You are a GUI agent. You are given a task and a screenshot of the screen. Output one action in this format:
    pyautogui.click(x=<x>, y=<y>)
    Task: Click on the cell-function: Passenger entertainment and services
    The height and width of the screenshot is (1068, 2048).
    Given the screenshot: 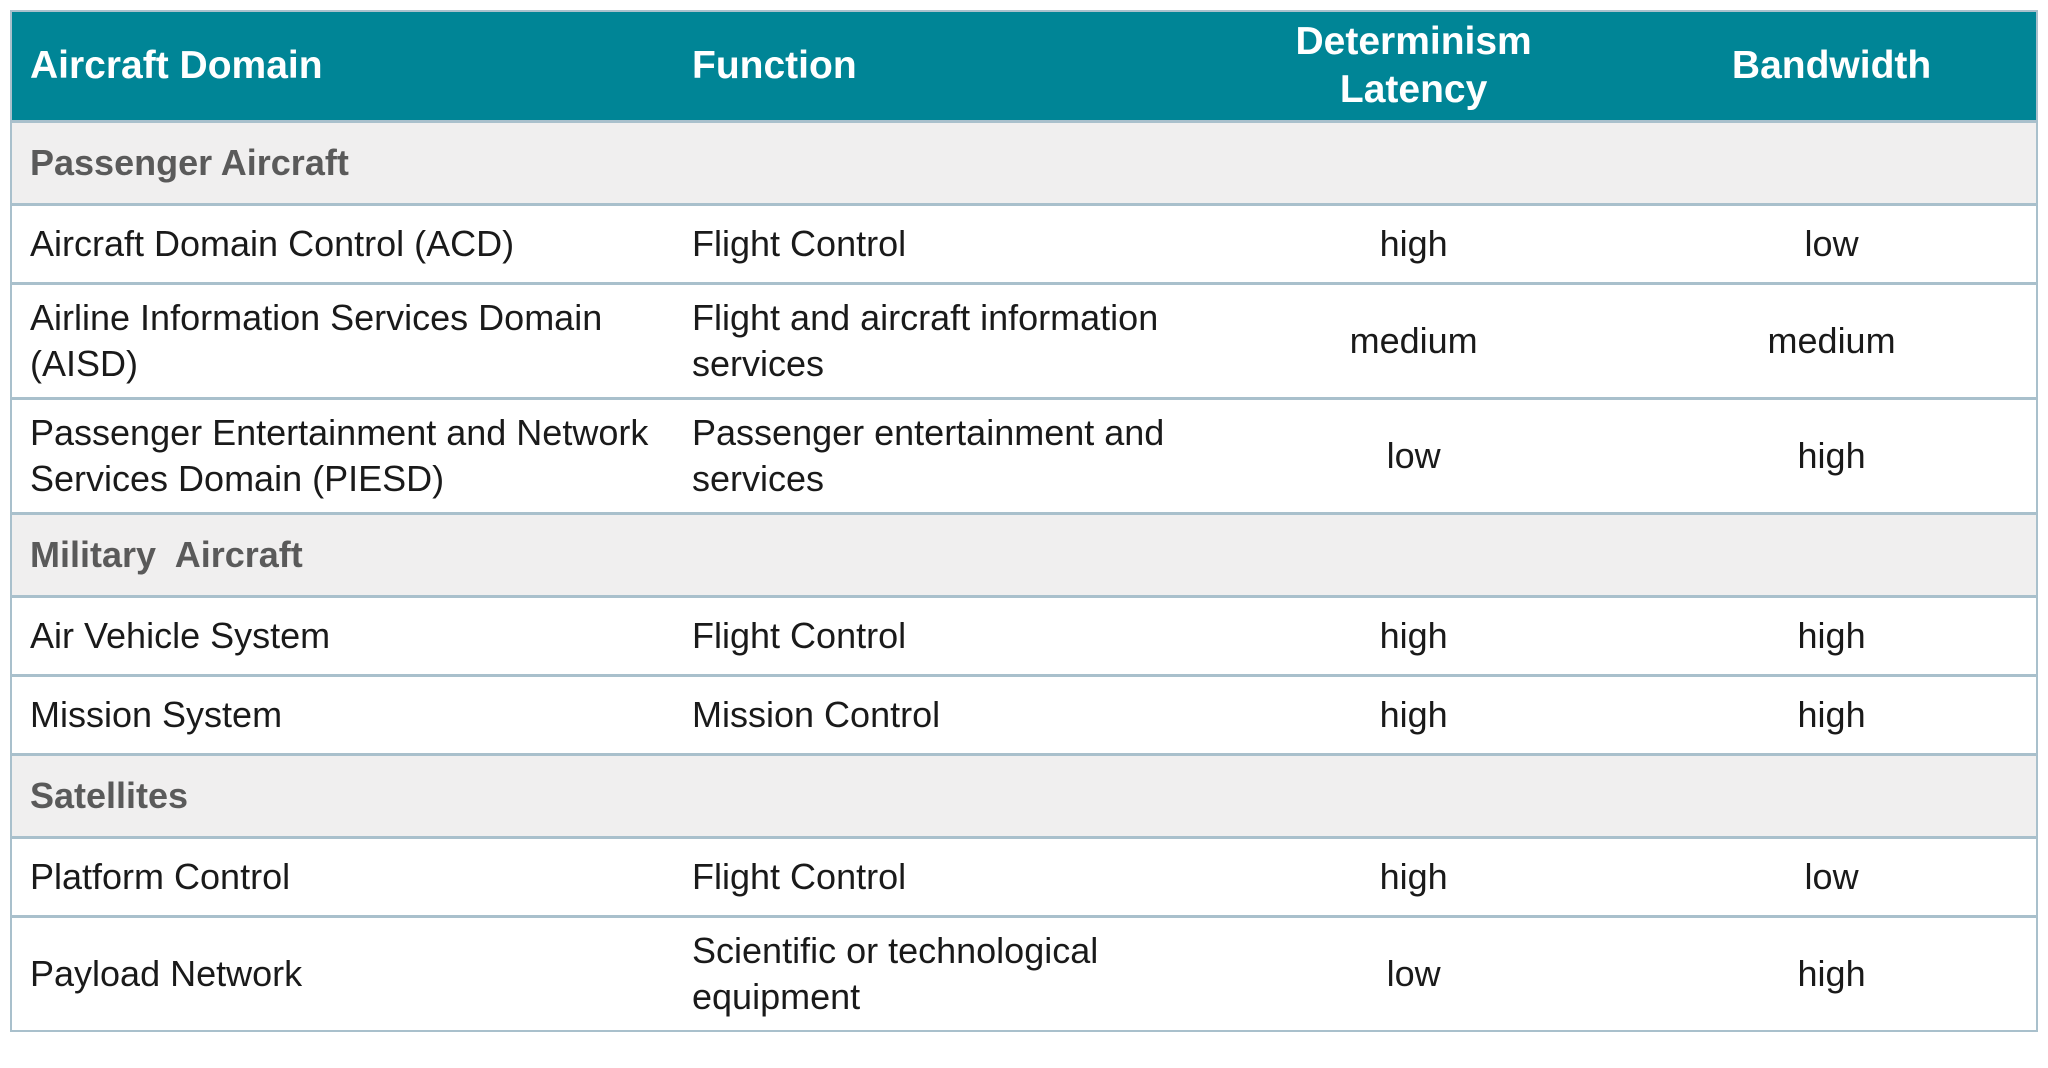 What is the action you would take?
    pyautogui.click(x=928, y=455)
    